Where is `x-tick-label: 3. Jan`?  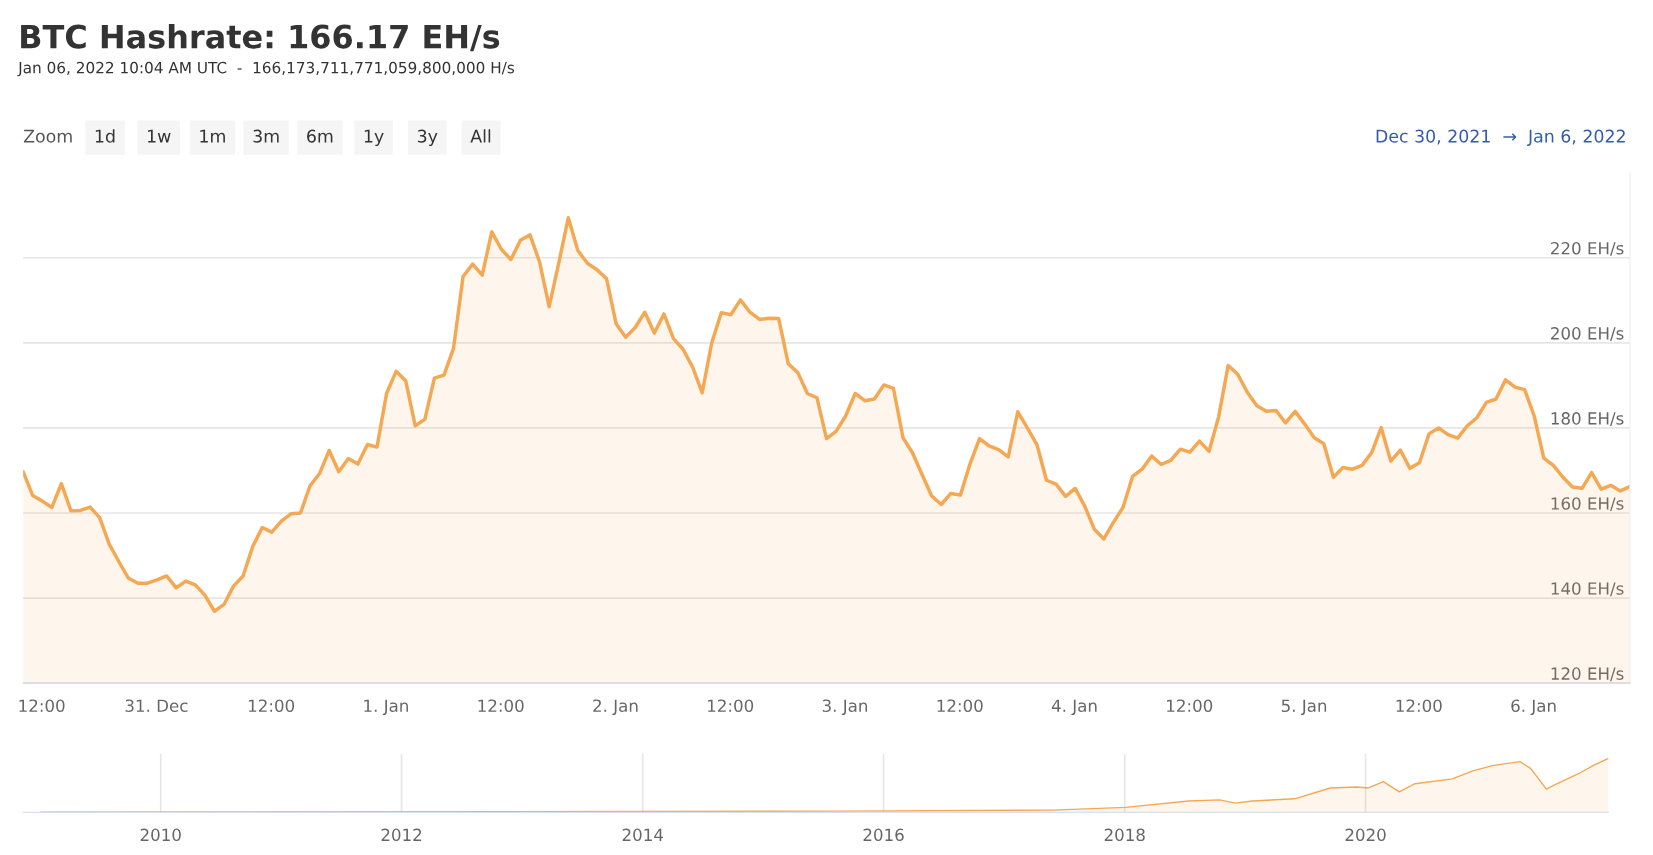
x-tick-label: 3. Jan is located at coordinates (845, 707).